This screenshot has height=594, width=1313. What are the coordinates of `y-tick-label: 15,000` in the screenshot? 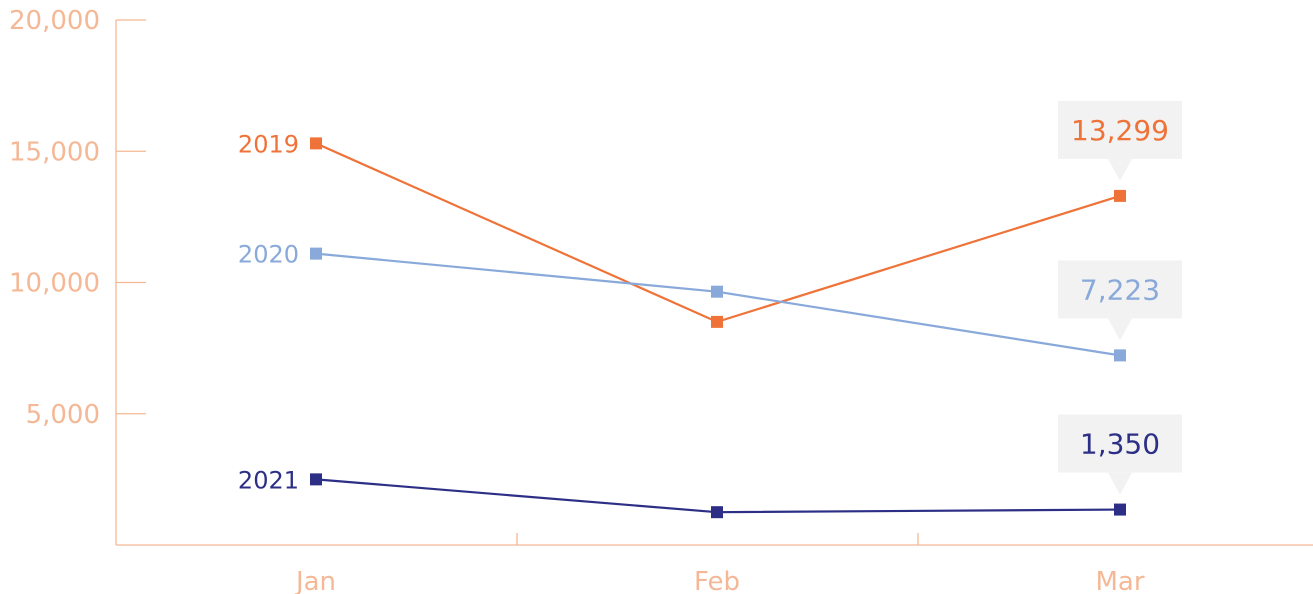 It's located at (54, 152).